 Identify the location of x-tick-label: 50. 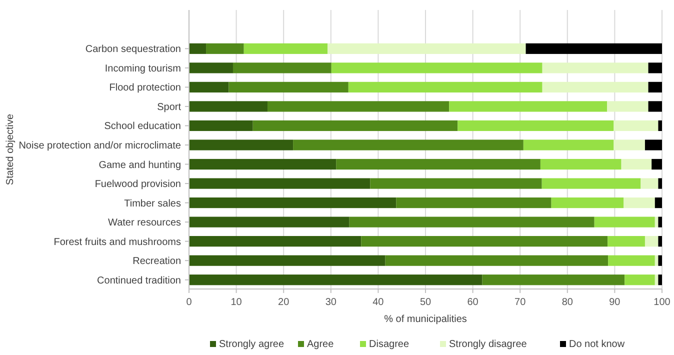
(426, 302).